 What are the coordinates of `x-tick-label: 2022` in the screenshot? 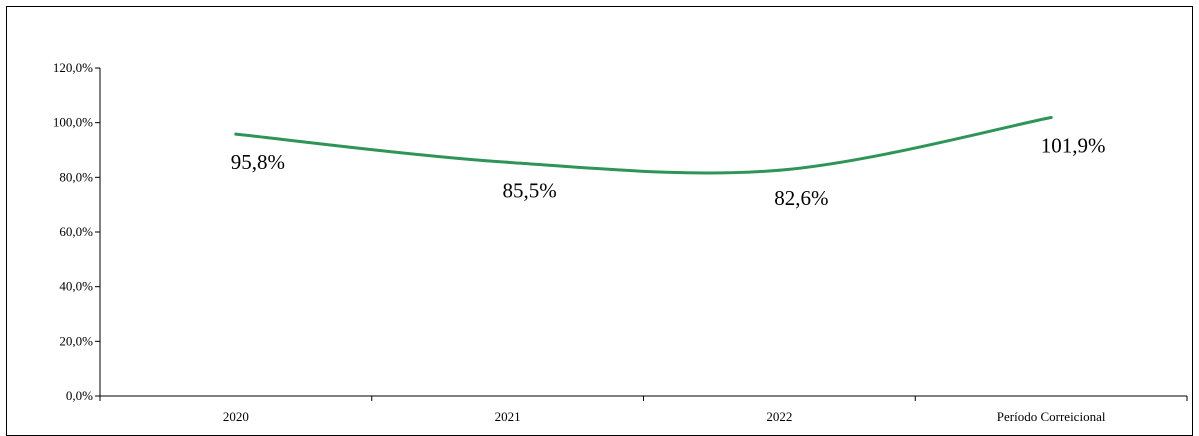 It's located at (779, 416).